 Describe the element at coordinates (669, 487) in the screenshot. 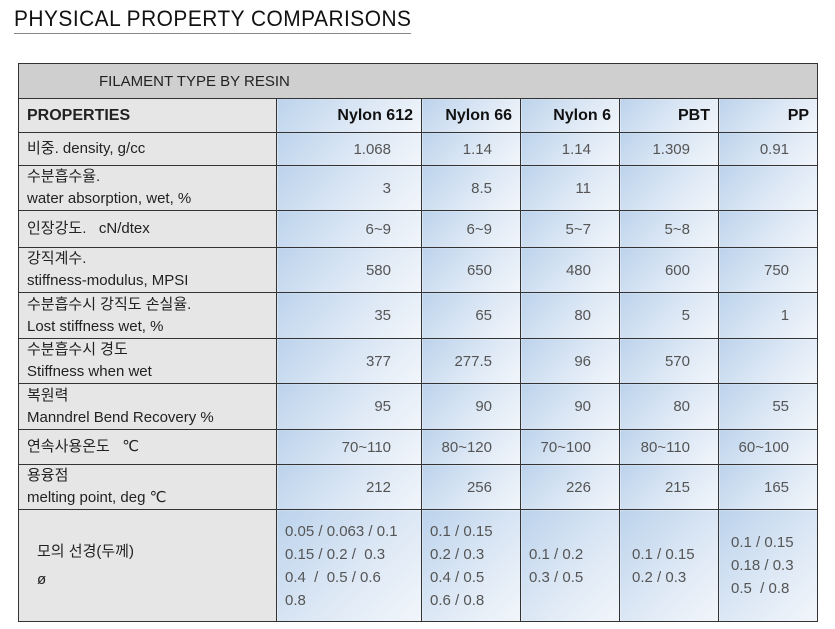

I see `value-cell: 215` at that location.